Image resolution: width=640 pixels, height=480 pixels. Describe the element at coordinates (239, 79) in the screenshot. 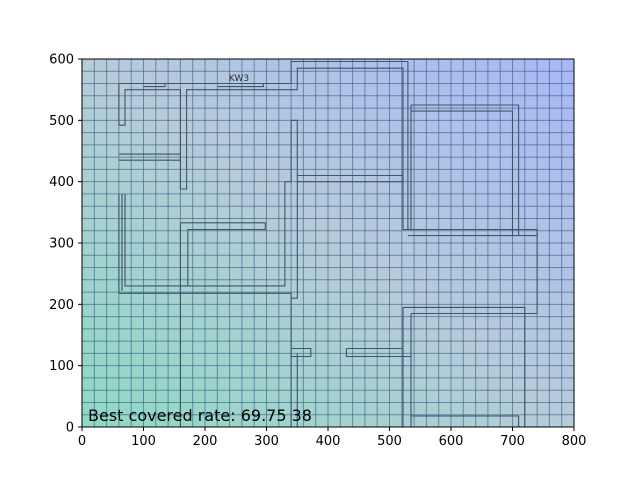

I see `room-label: KW3` at that location.